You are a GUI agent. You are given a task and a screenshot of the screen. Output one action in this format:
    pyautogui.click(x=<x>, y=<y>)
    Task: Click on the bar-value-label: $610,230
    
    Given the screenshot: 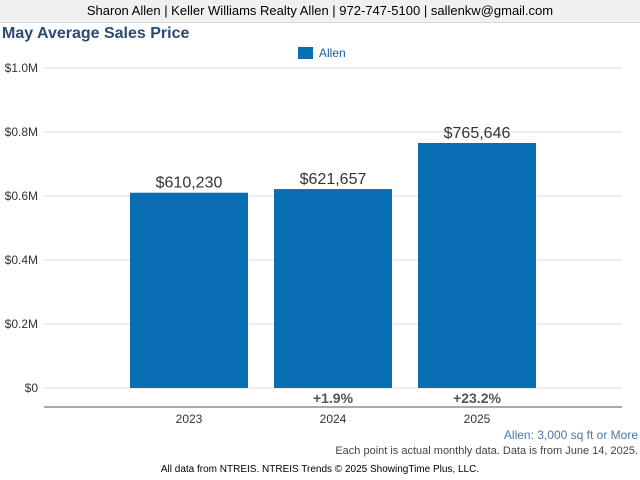 What is the action you would take?
    pyautogui.click(x=189, y=183)
    